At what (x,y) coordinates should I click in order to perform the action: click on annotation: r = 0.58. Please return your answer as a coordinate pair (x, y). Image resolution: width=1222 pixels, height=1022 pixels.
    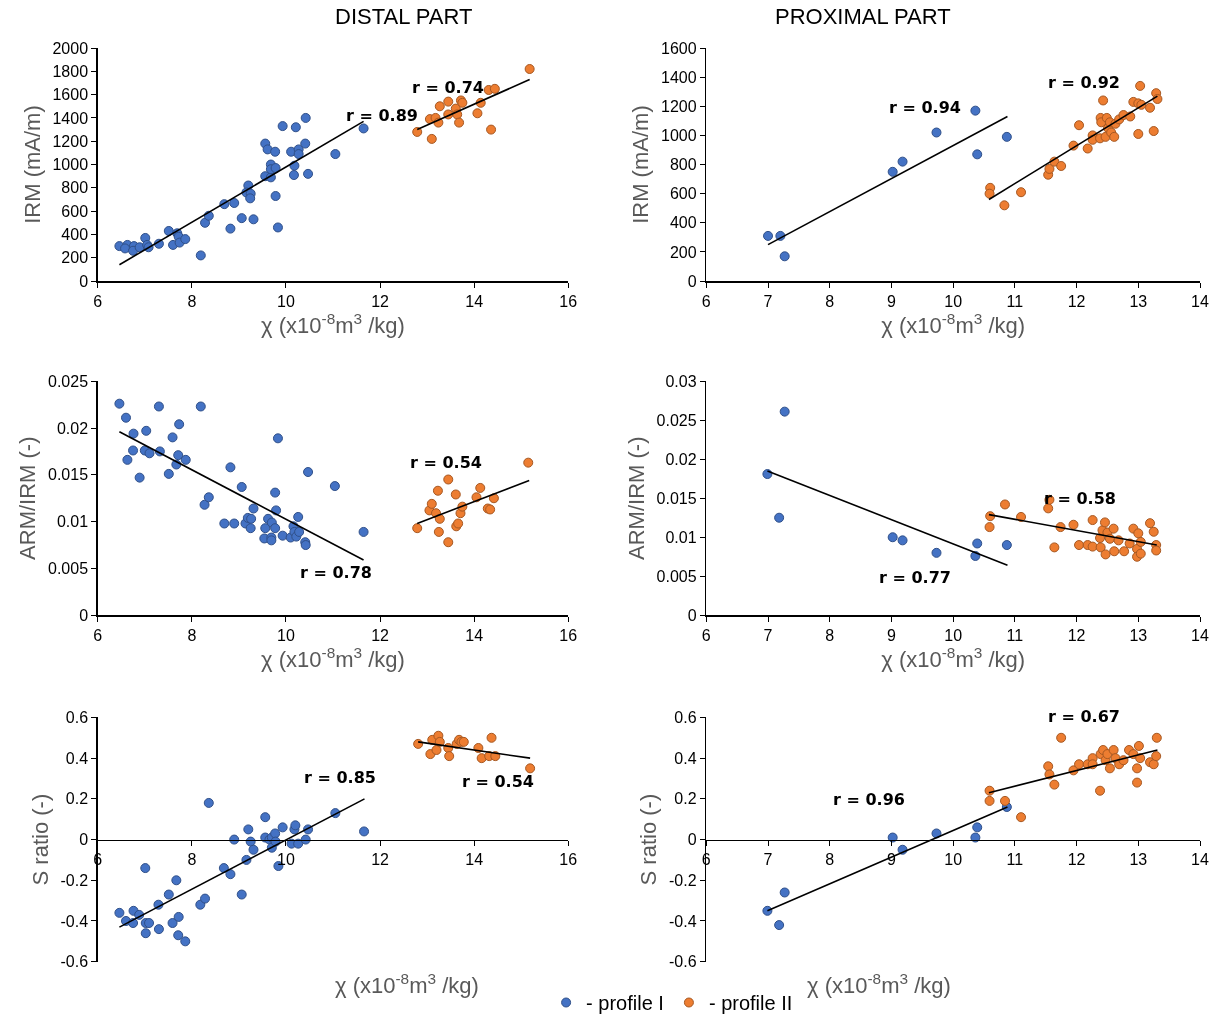
    Looking at the image, I should click on (1080, 498).